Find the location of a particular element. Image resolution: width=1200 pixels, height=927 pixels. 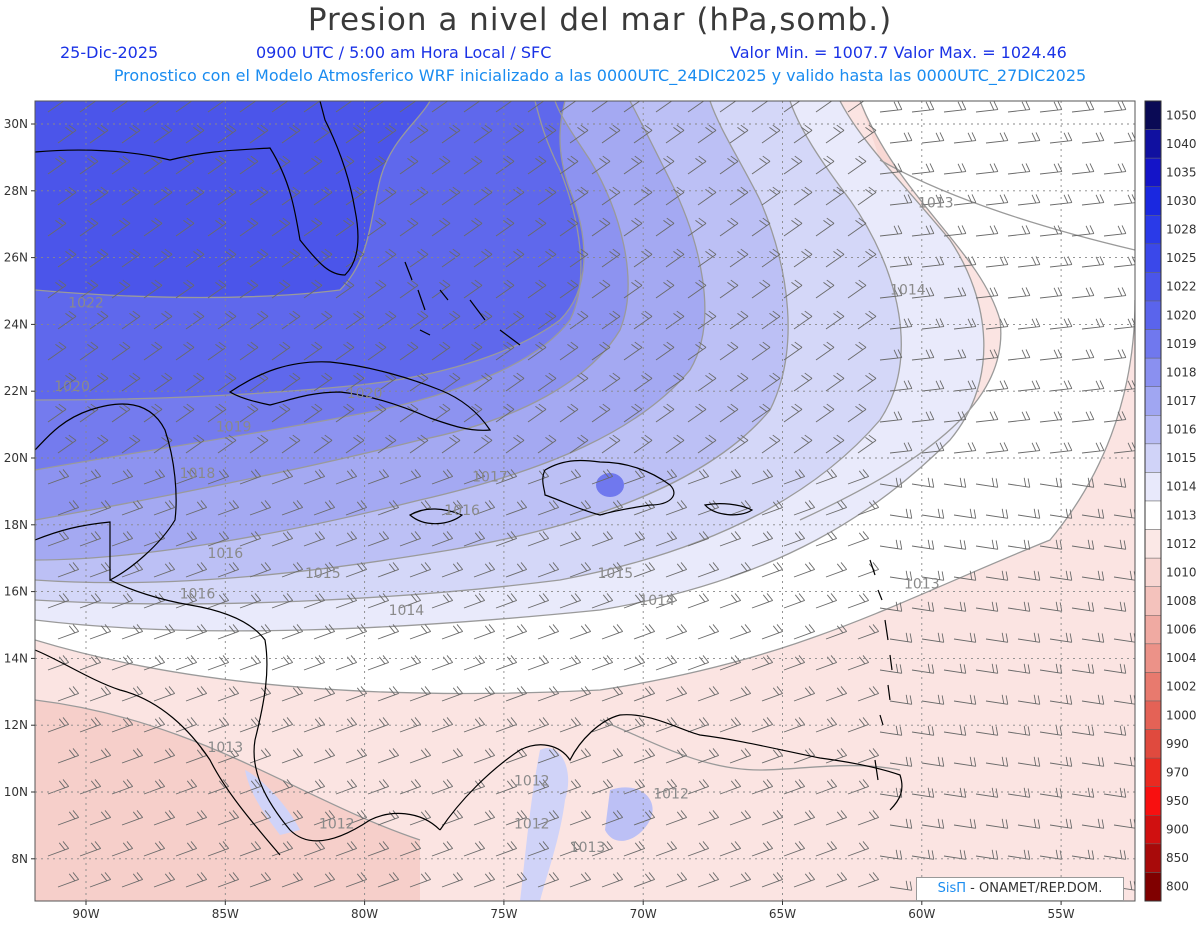

coastline-south-america is located at coordinates (671, 772).